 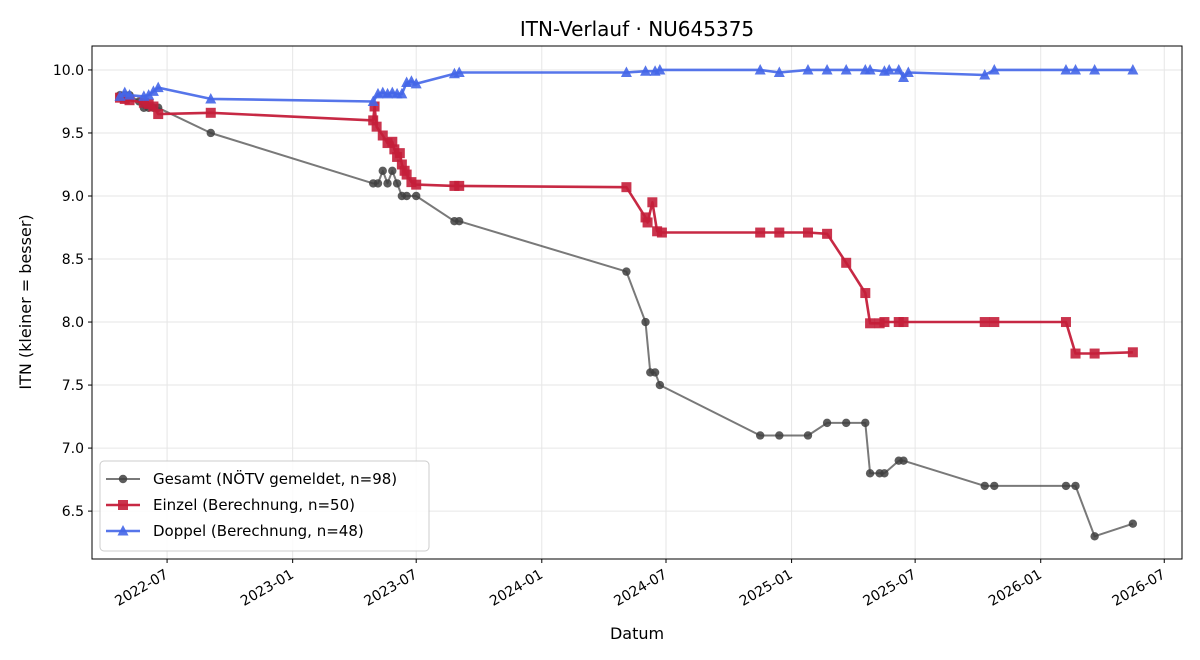 What do you see at coordinates (73, 323) in the screenshot?
I see `y-tick-label: 8.0` at bounding box center [73, 323].